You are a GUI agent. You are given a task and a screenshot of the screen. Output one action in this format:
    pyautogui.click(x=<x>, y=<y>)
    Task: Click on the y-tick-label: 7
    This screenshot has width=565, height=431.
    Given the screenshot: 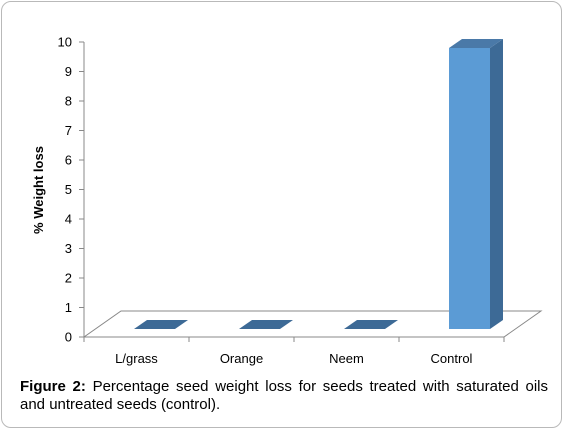 What is the action you would take?
    pyautogui.click(x=68, y=130)
    